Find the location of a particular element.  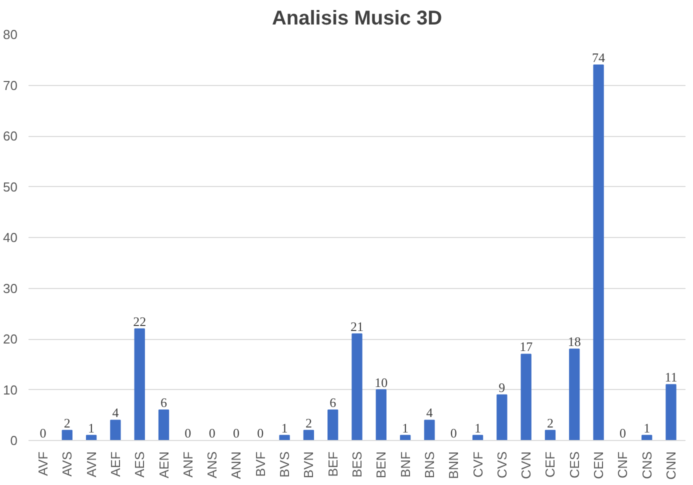

x-tick-label: CNF is located at coordinates (622, 464).